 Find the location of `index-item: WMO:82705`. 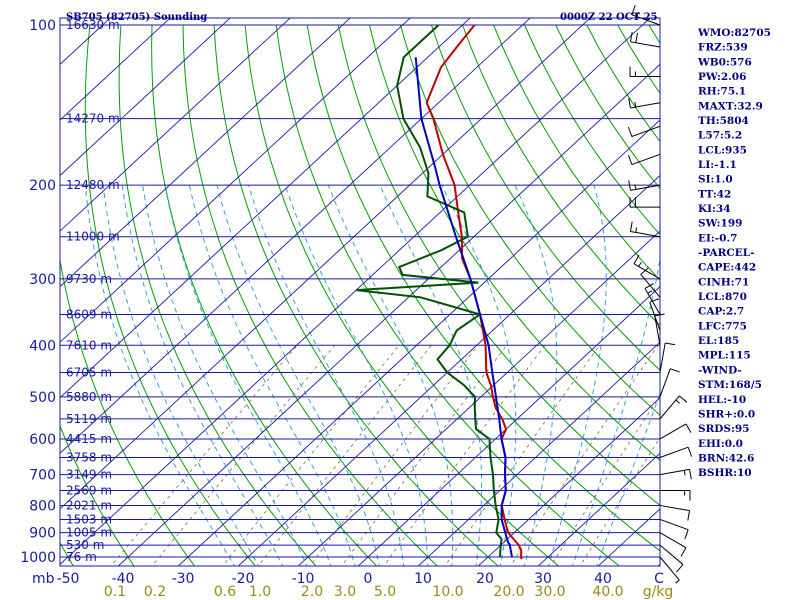

index-item: WMO:82705 is located at coordinates (734, 33).